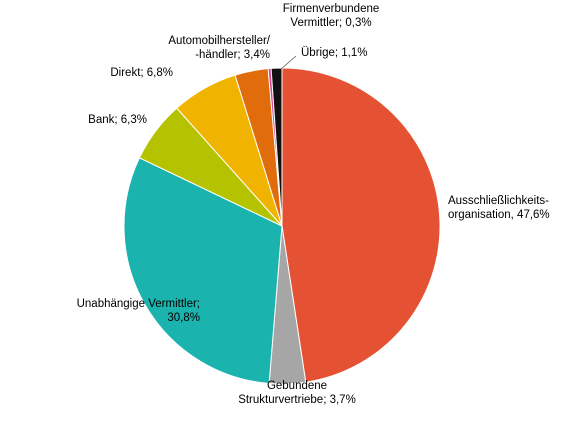 The height and width of the screenshot is (424, 567). I want to click on slice-label-4: Bank; 6,3%, so click(117, 120).